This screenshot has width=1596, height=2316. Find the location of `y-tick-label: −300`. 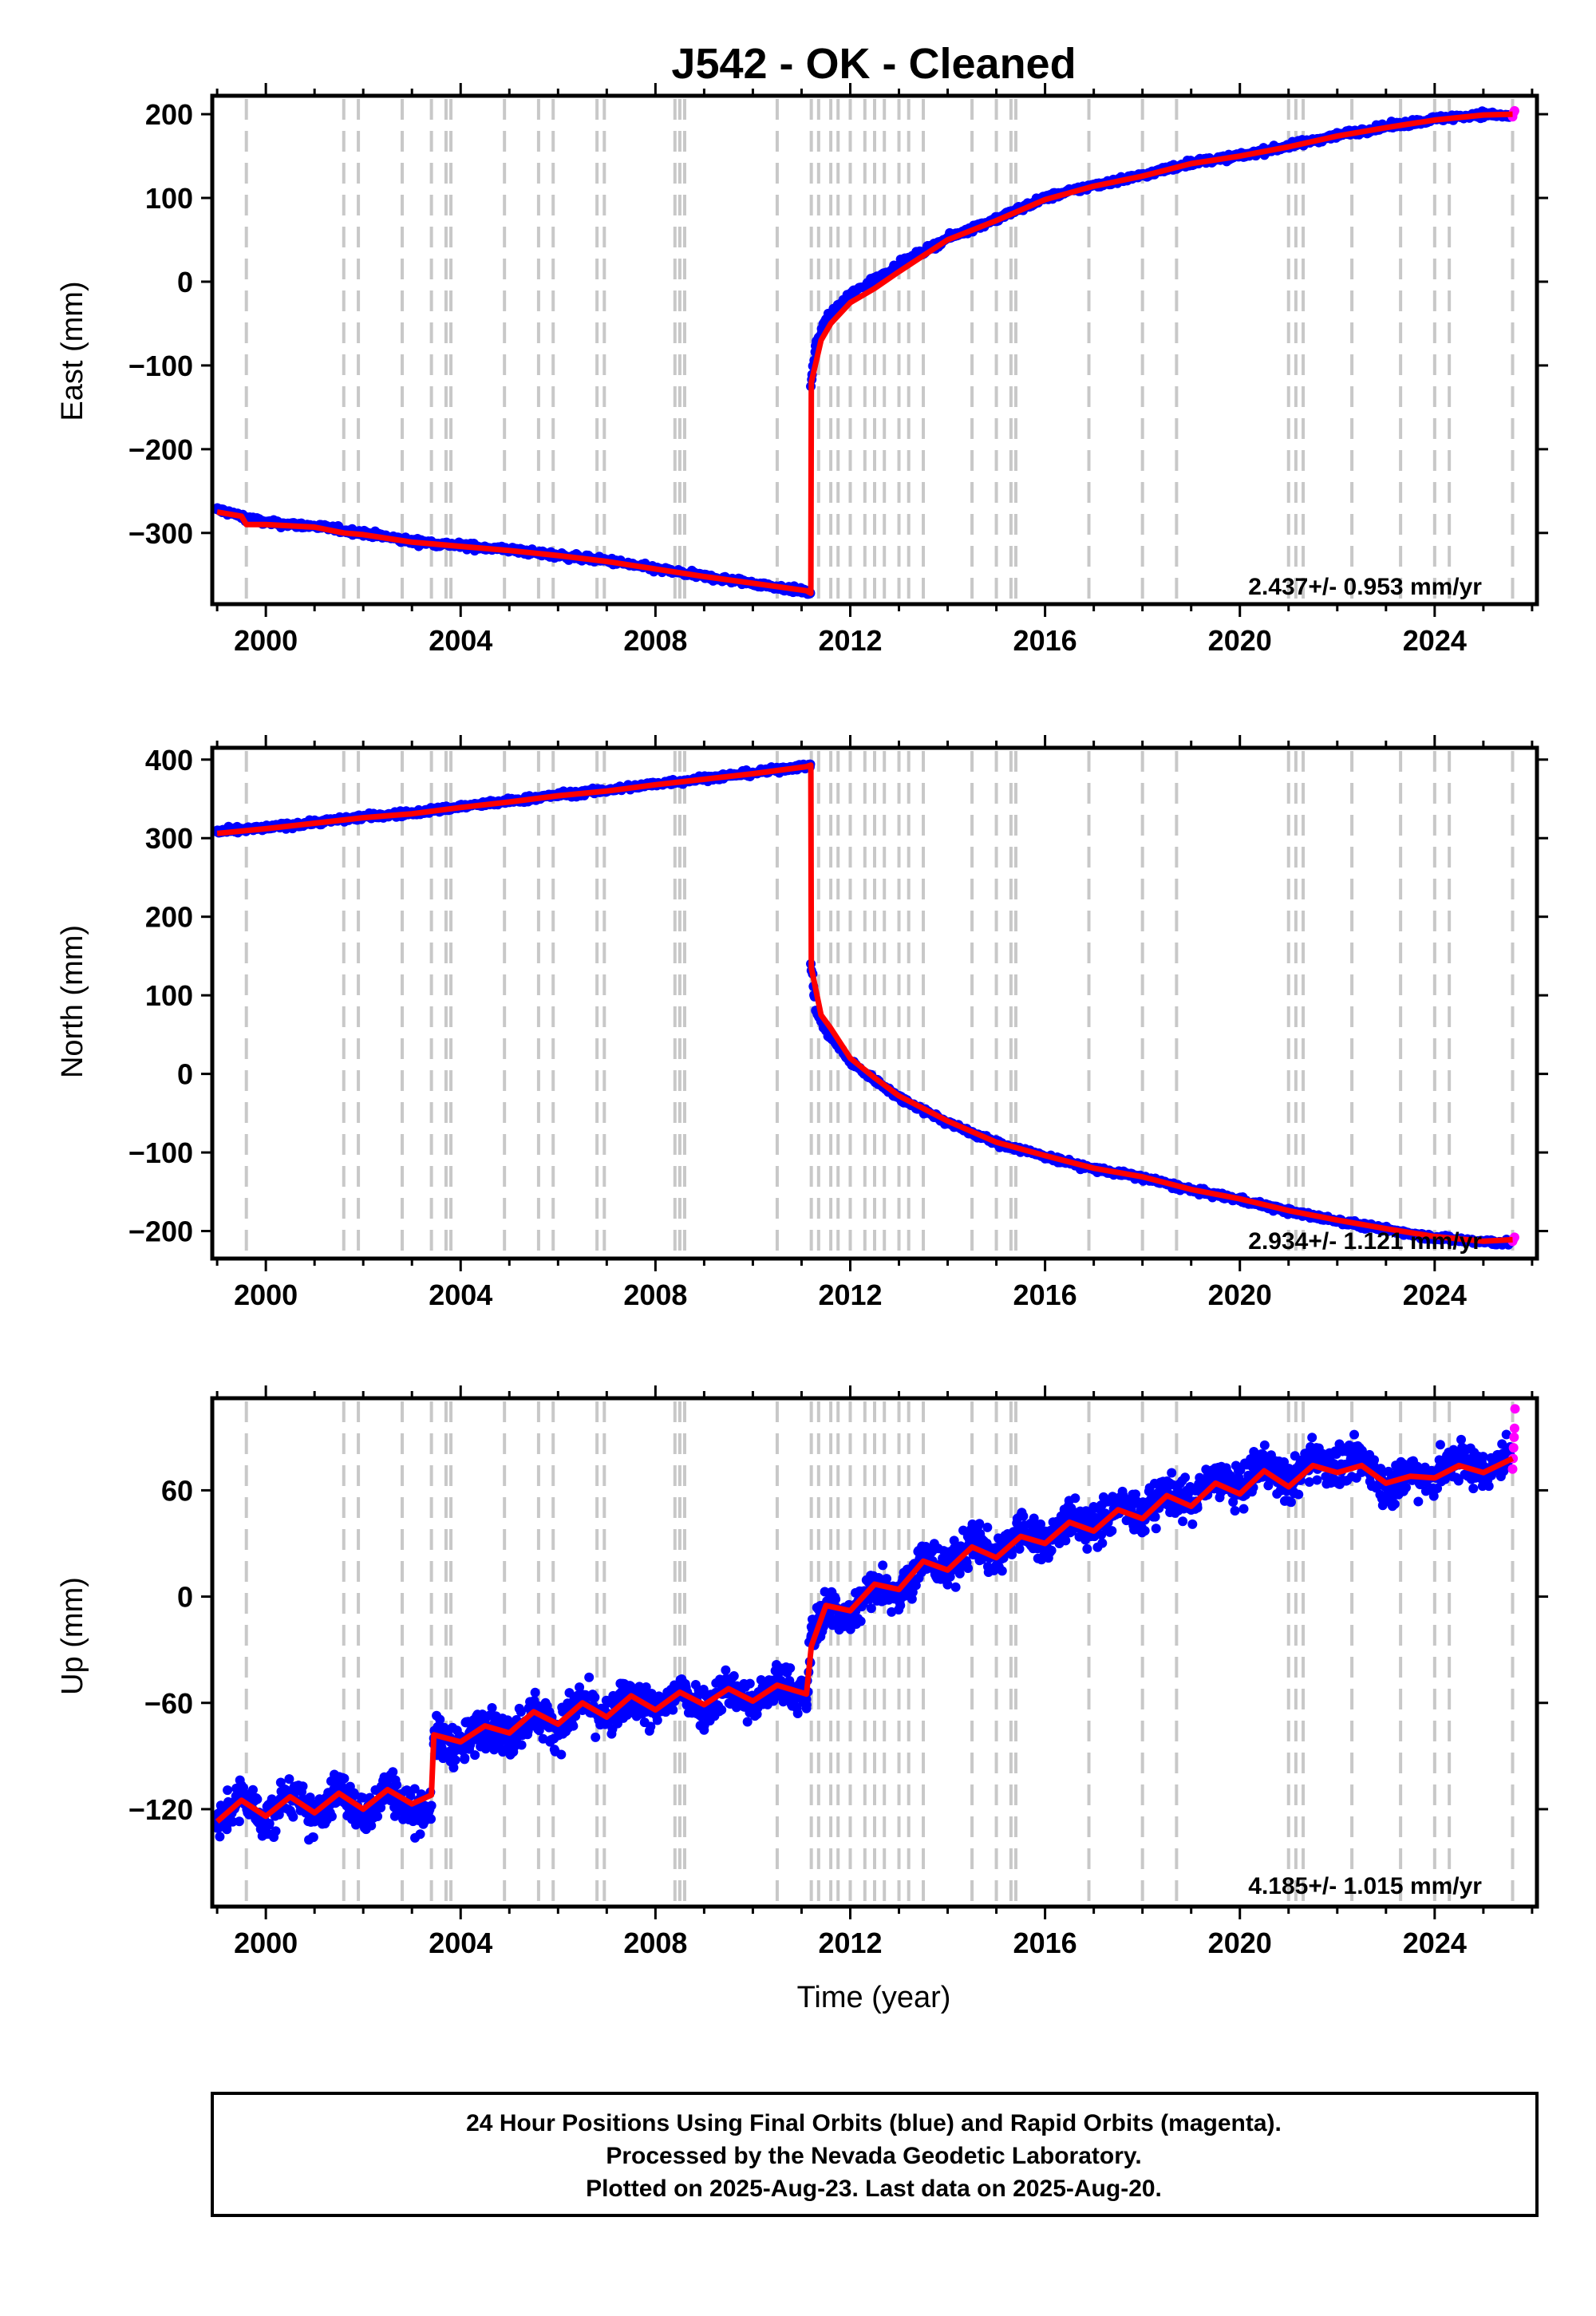

y-tick-label: −300 is located at coordinates (160, 533).